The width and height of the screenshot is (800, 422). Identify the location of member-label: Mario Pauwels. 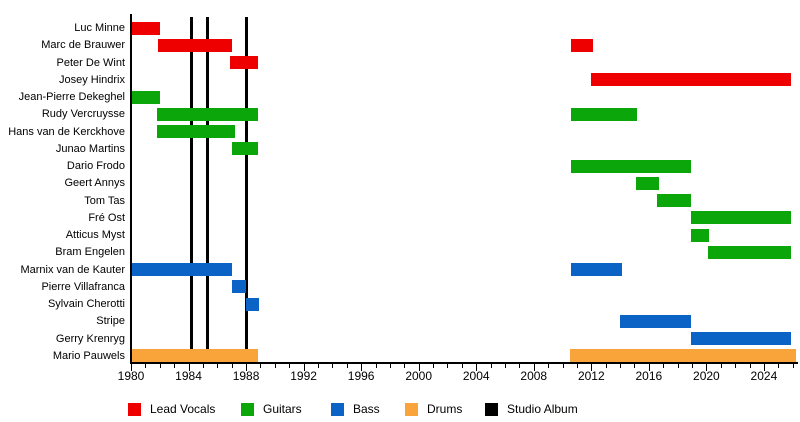
(88, 355).